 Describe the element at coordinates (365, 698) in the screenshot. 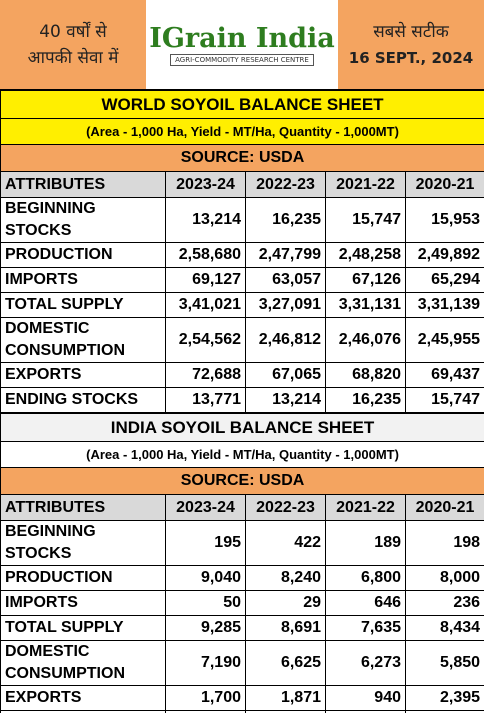

I see `cell-value: 940` at that location.